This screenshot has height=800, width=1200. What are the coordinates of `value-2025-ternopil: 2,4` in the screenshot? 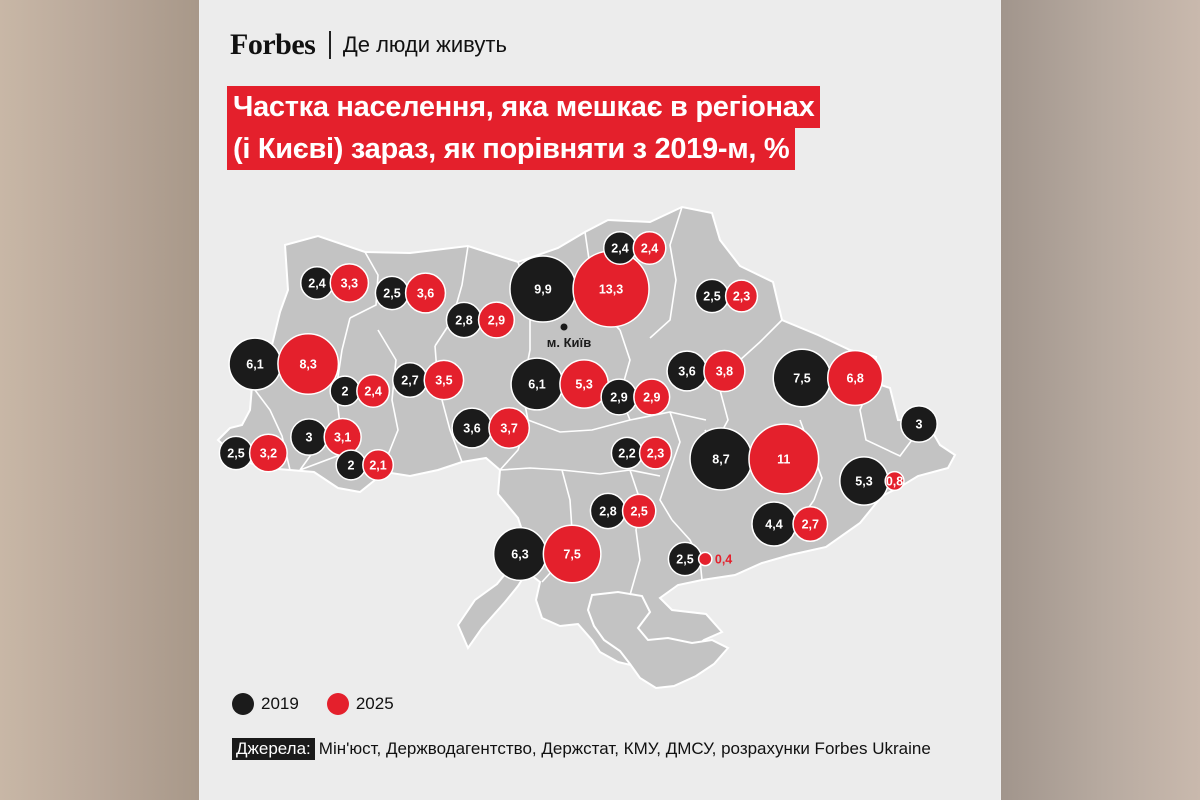 It's located at (372, 392).